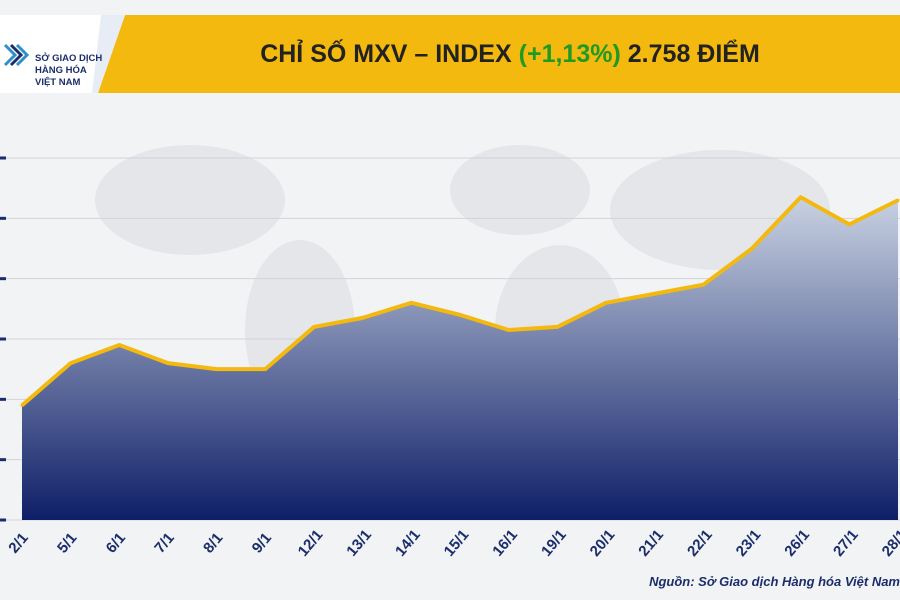 This screenshot has width=900, height=600. Describe the element at coordinates (505, 542) in the screenshot. I see `x-tick-label: 16/1` at that location.